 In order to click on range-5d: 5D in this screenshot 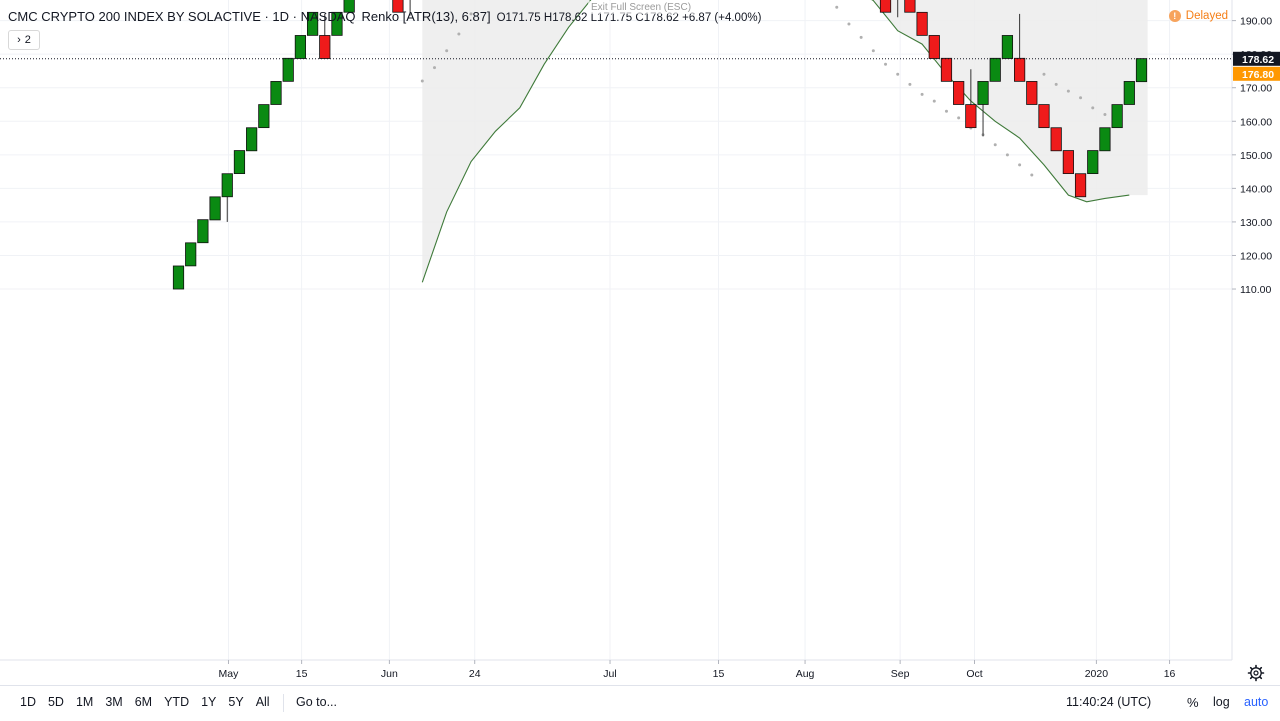, I will do `click(55, 702)`.